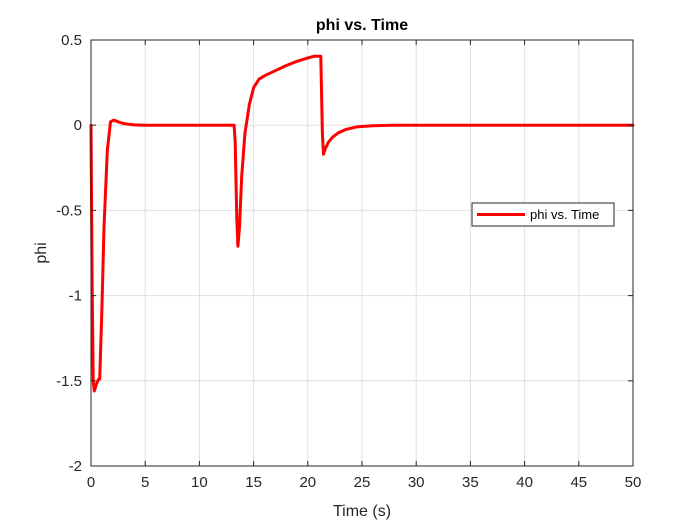 This screenshot has width=700, height=530. I want to click on legend: phi vs. Time, so click(543, 214).